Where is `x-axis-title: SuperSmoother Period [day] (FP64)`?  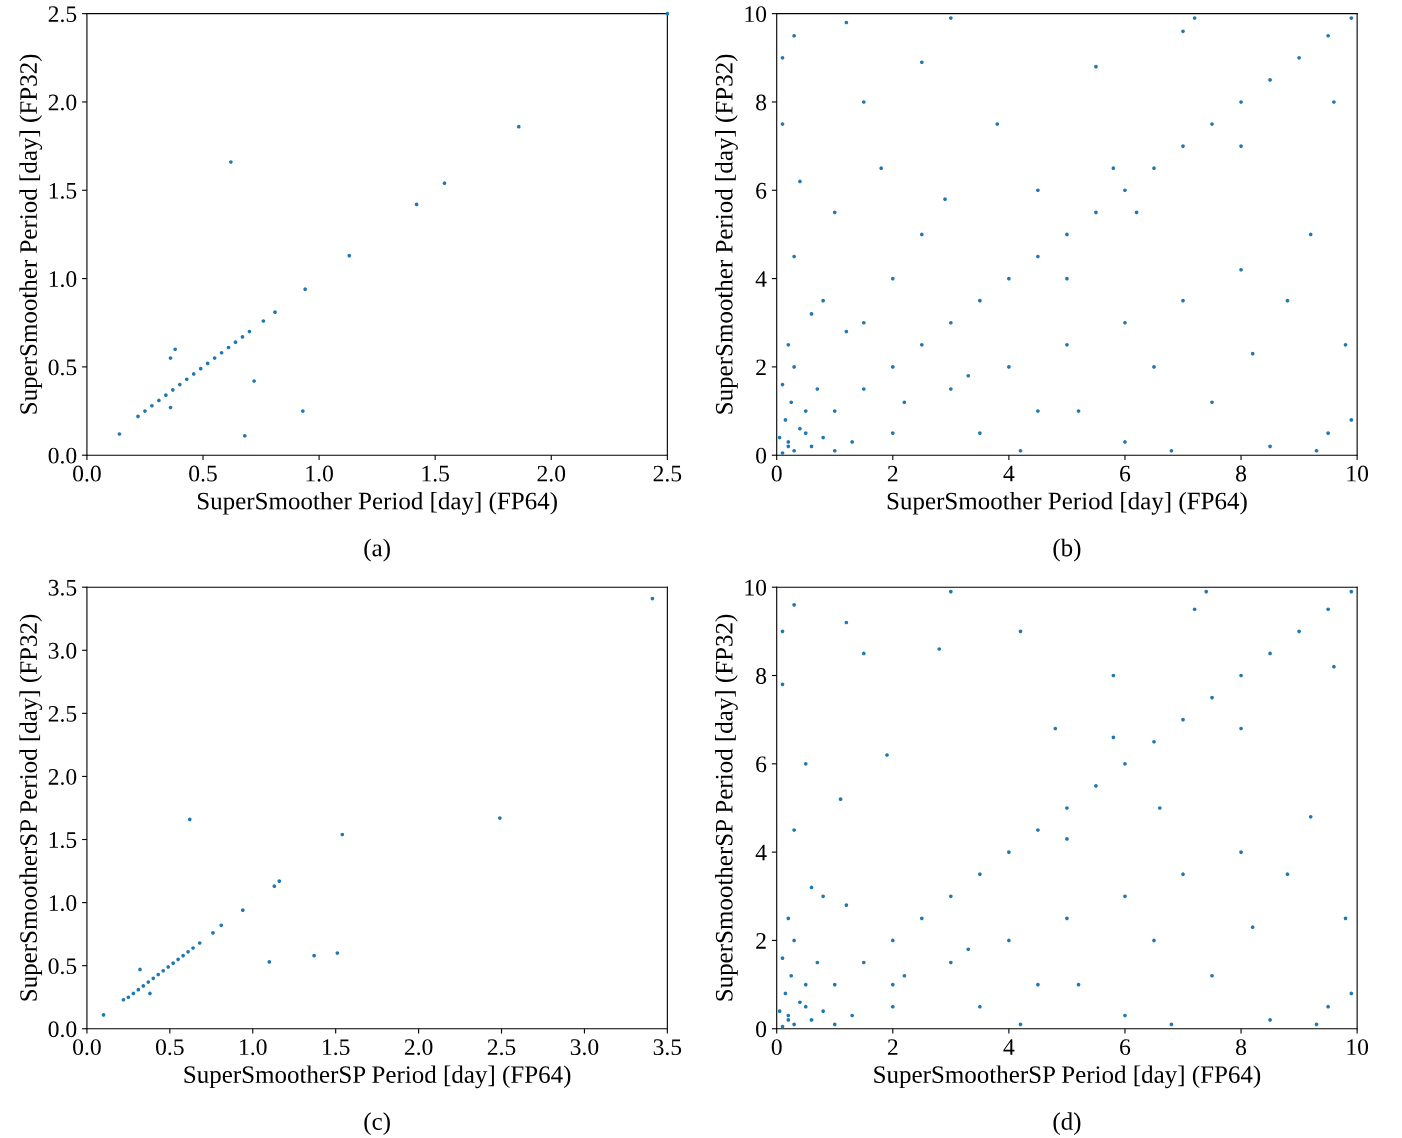
x-axis-title: SuperSmoother Period [day] (FP64) is located at coordinates (377, 503).